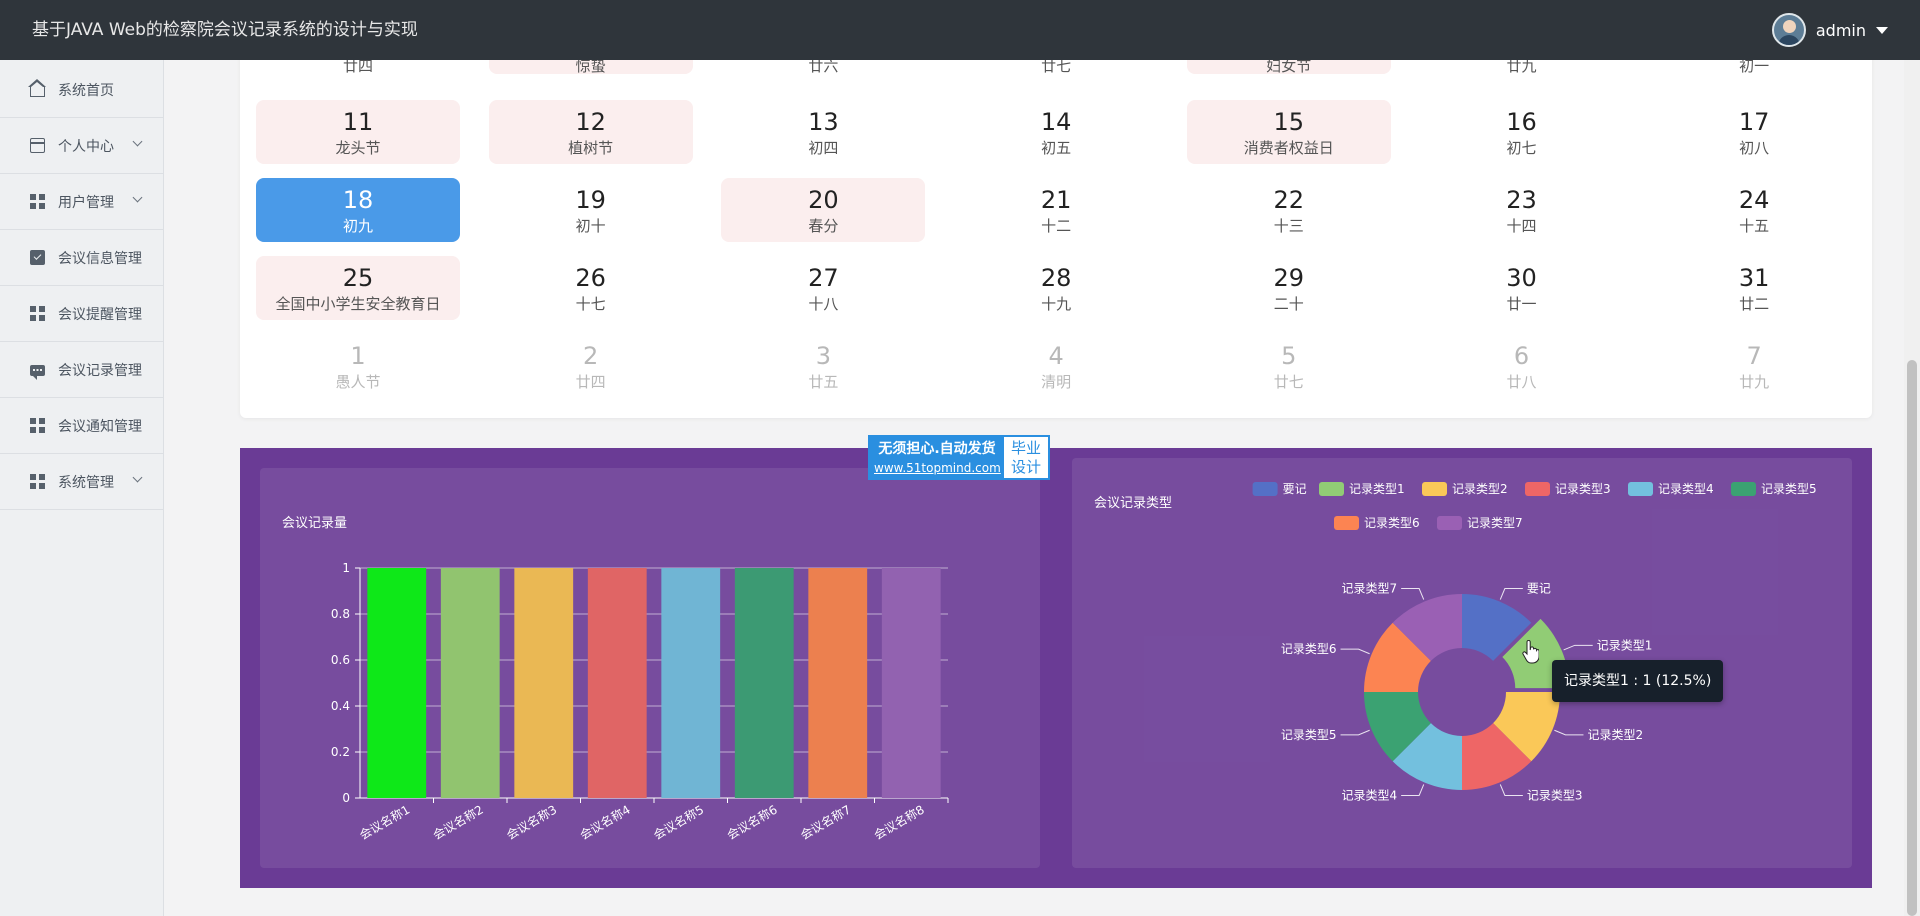  Describe the element at coordinates (1882, 30) in the screenshot. I see `caret-down-icon` at that location.